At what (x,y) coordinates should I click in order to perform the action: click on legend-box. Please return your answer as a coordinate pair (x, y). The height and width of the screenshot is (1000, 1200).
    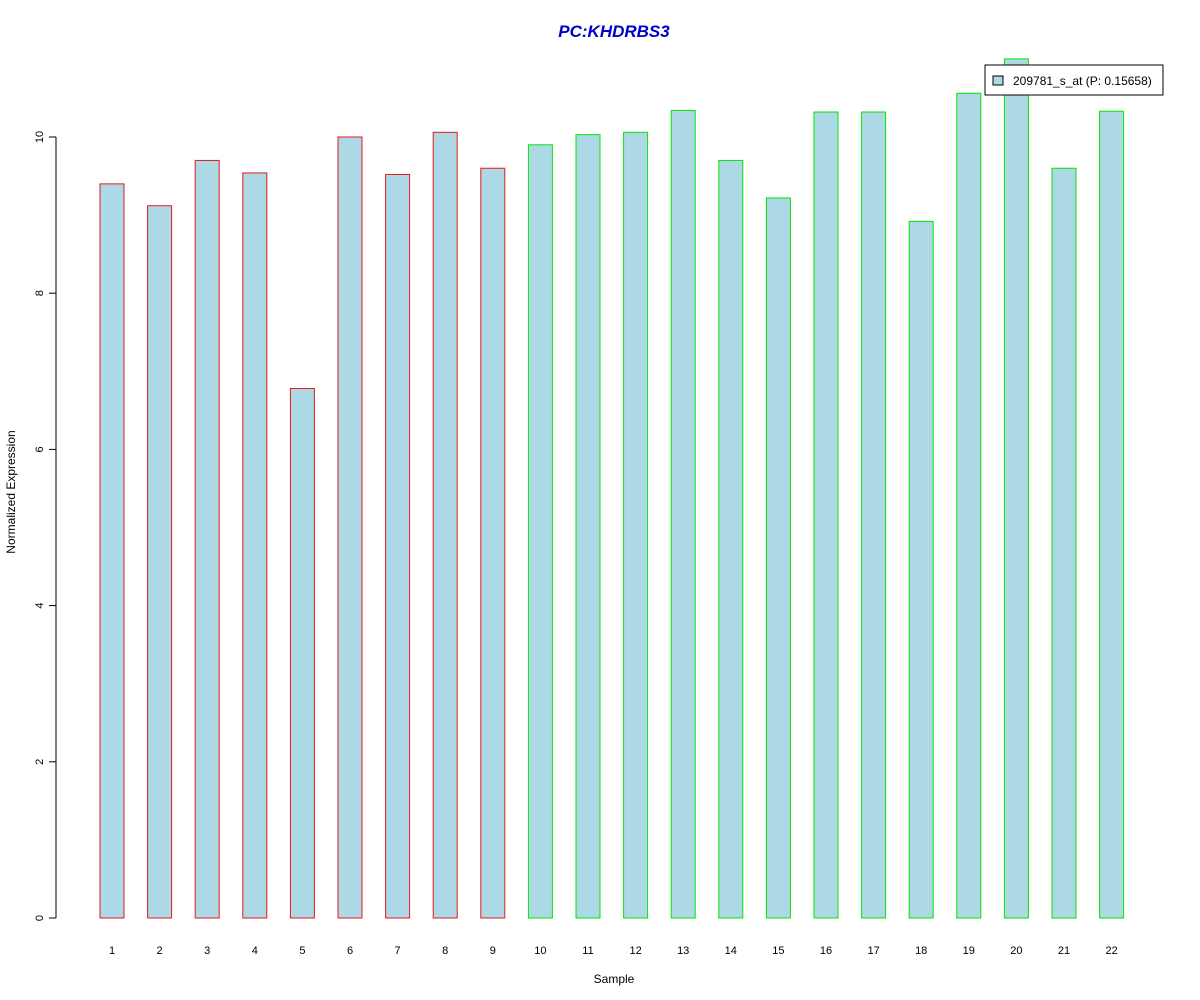
    Looking at the image, I should click on (1074, 80).